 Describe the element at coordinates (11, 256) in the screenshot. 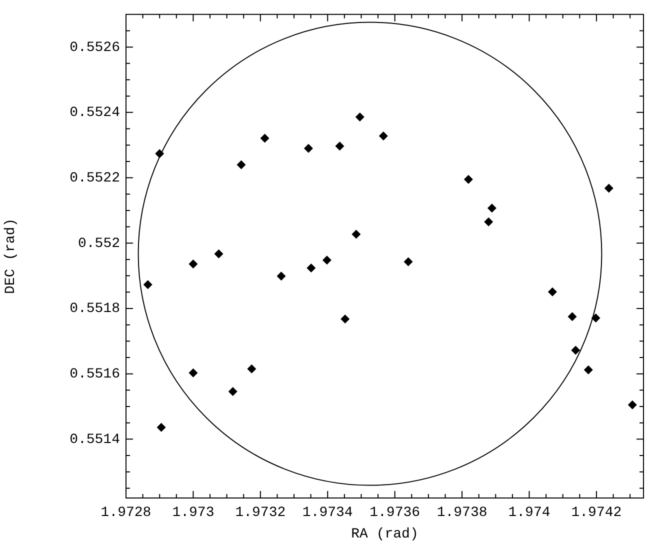

I see `y-axis-title: DEC (rad)` at that location.